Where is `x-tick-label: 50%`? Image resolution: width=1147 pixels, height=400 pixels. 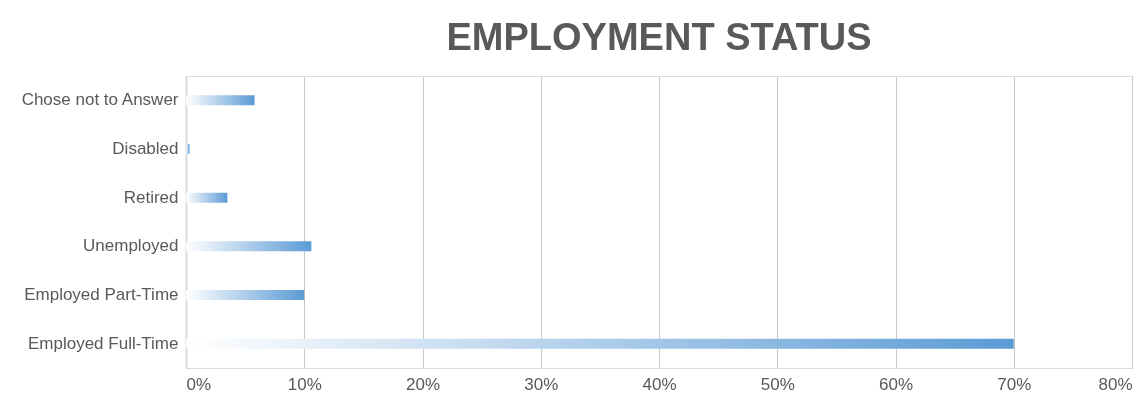
x-tick-label: 50% is located at coordinates (777, 384).